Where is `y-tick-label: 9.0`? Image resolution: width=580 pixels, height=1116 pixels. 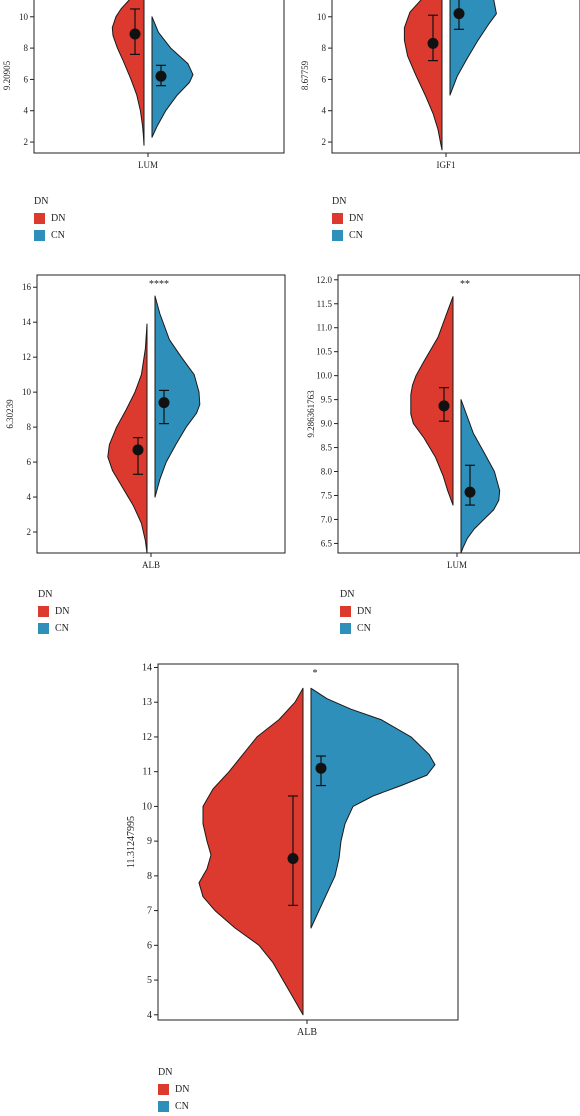 y-tick-label: 9.0 is located at coordinates (327, 424).